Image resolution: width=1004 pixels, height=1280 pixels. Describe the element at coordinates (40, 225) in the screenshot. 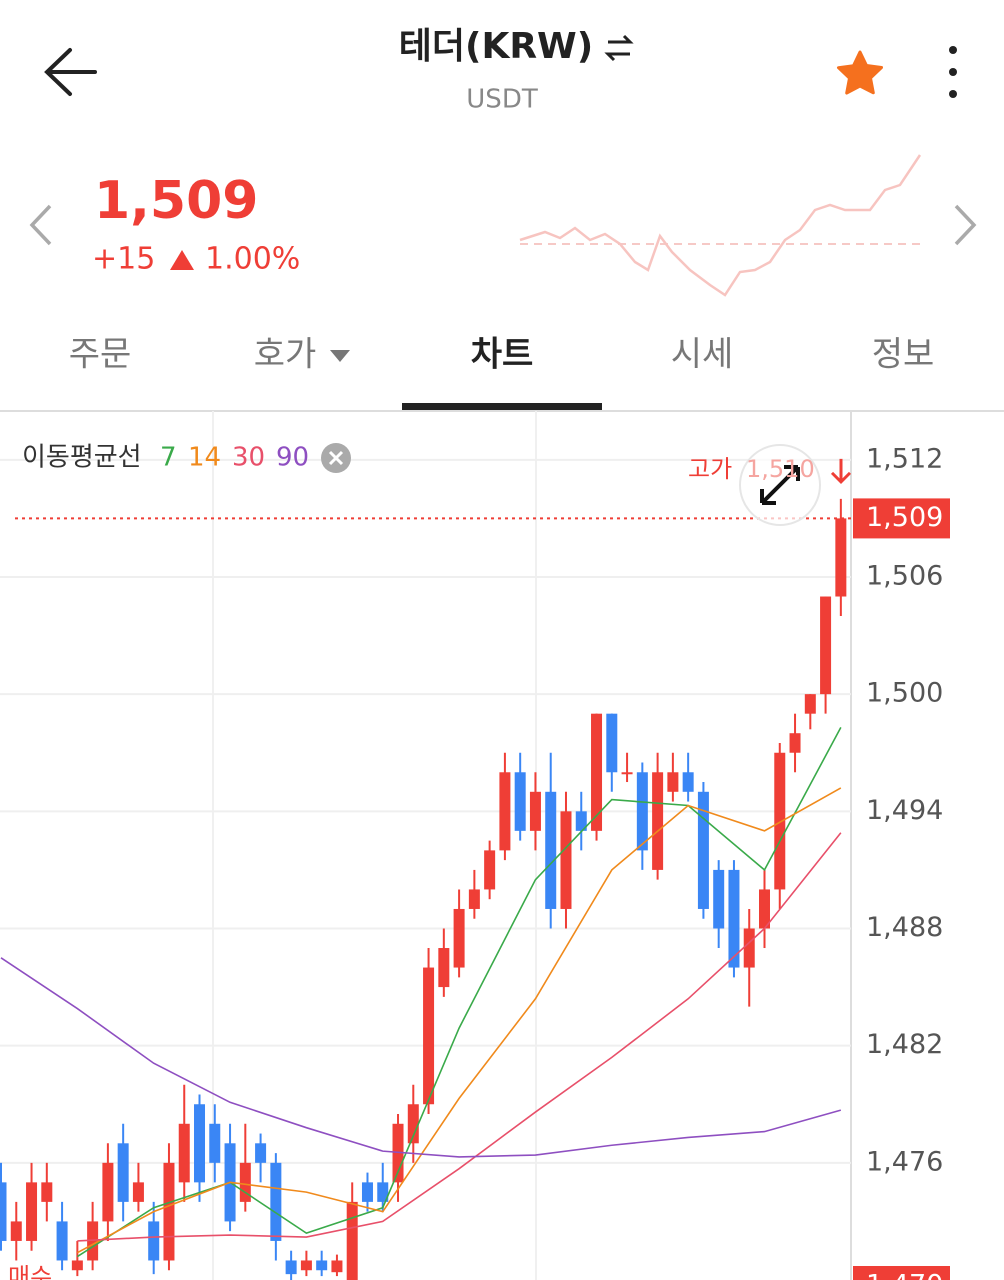

I see `prev-button` at that location.